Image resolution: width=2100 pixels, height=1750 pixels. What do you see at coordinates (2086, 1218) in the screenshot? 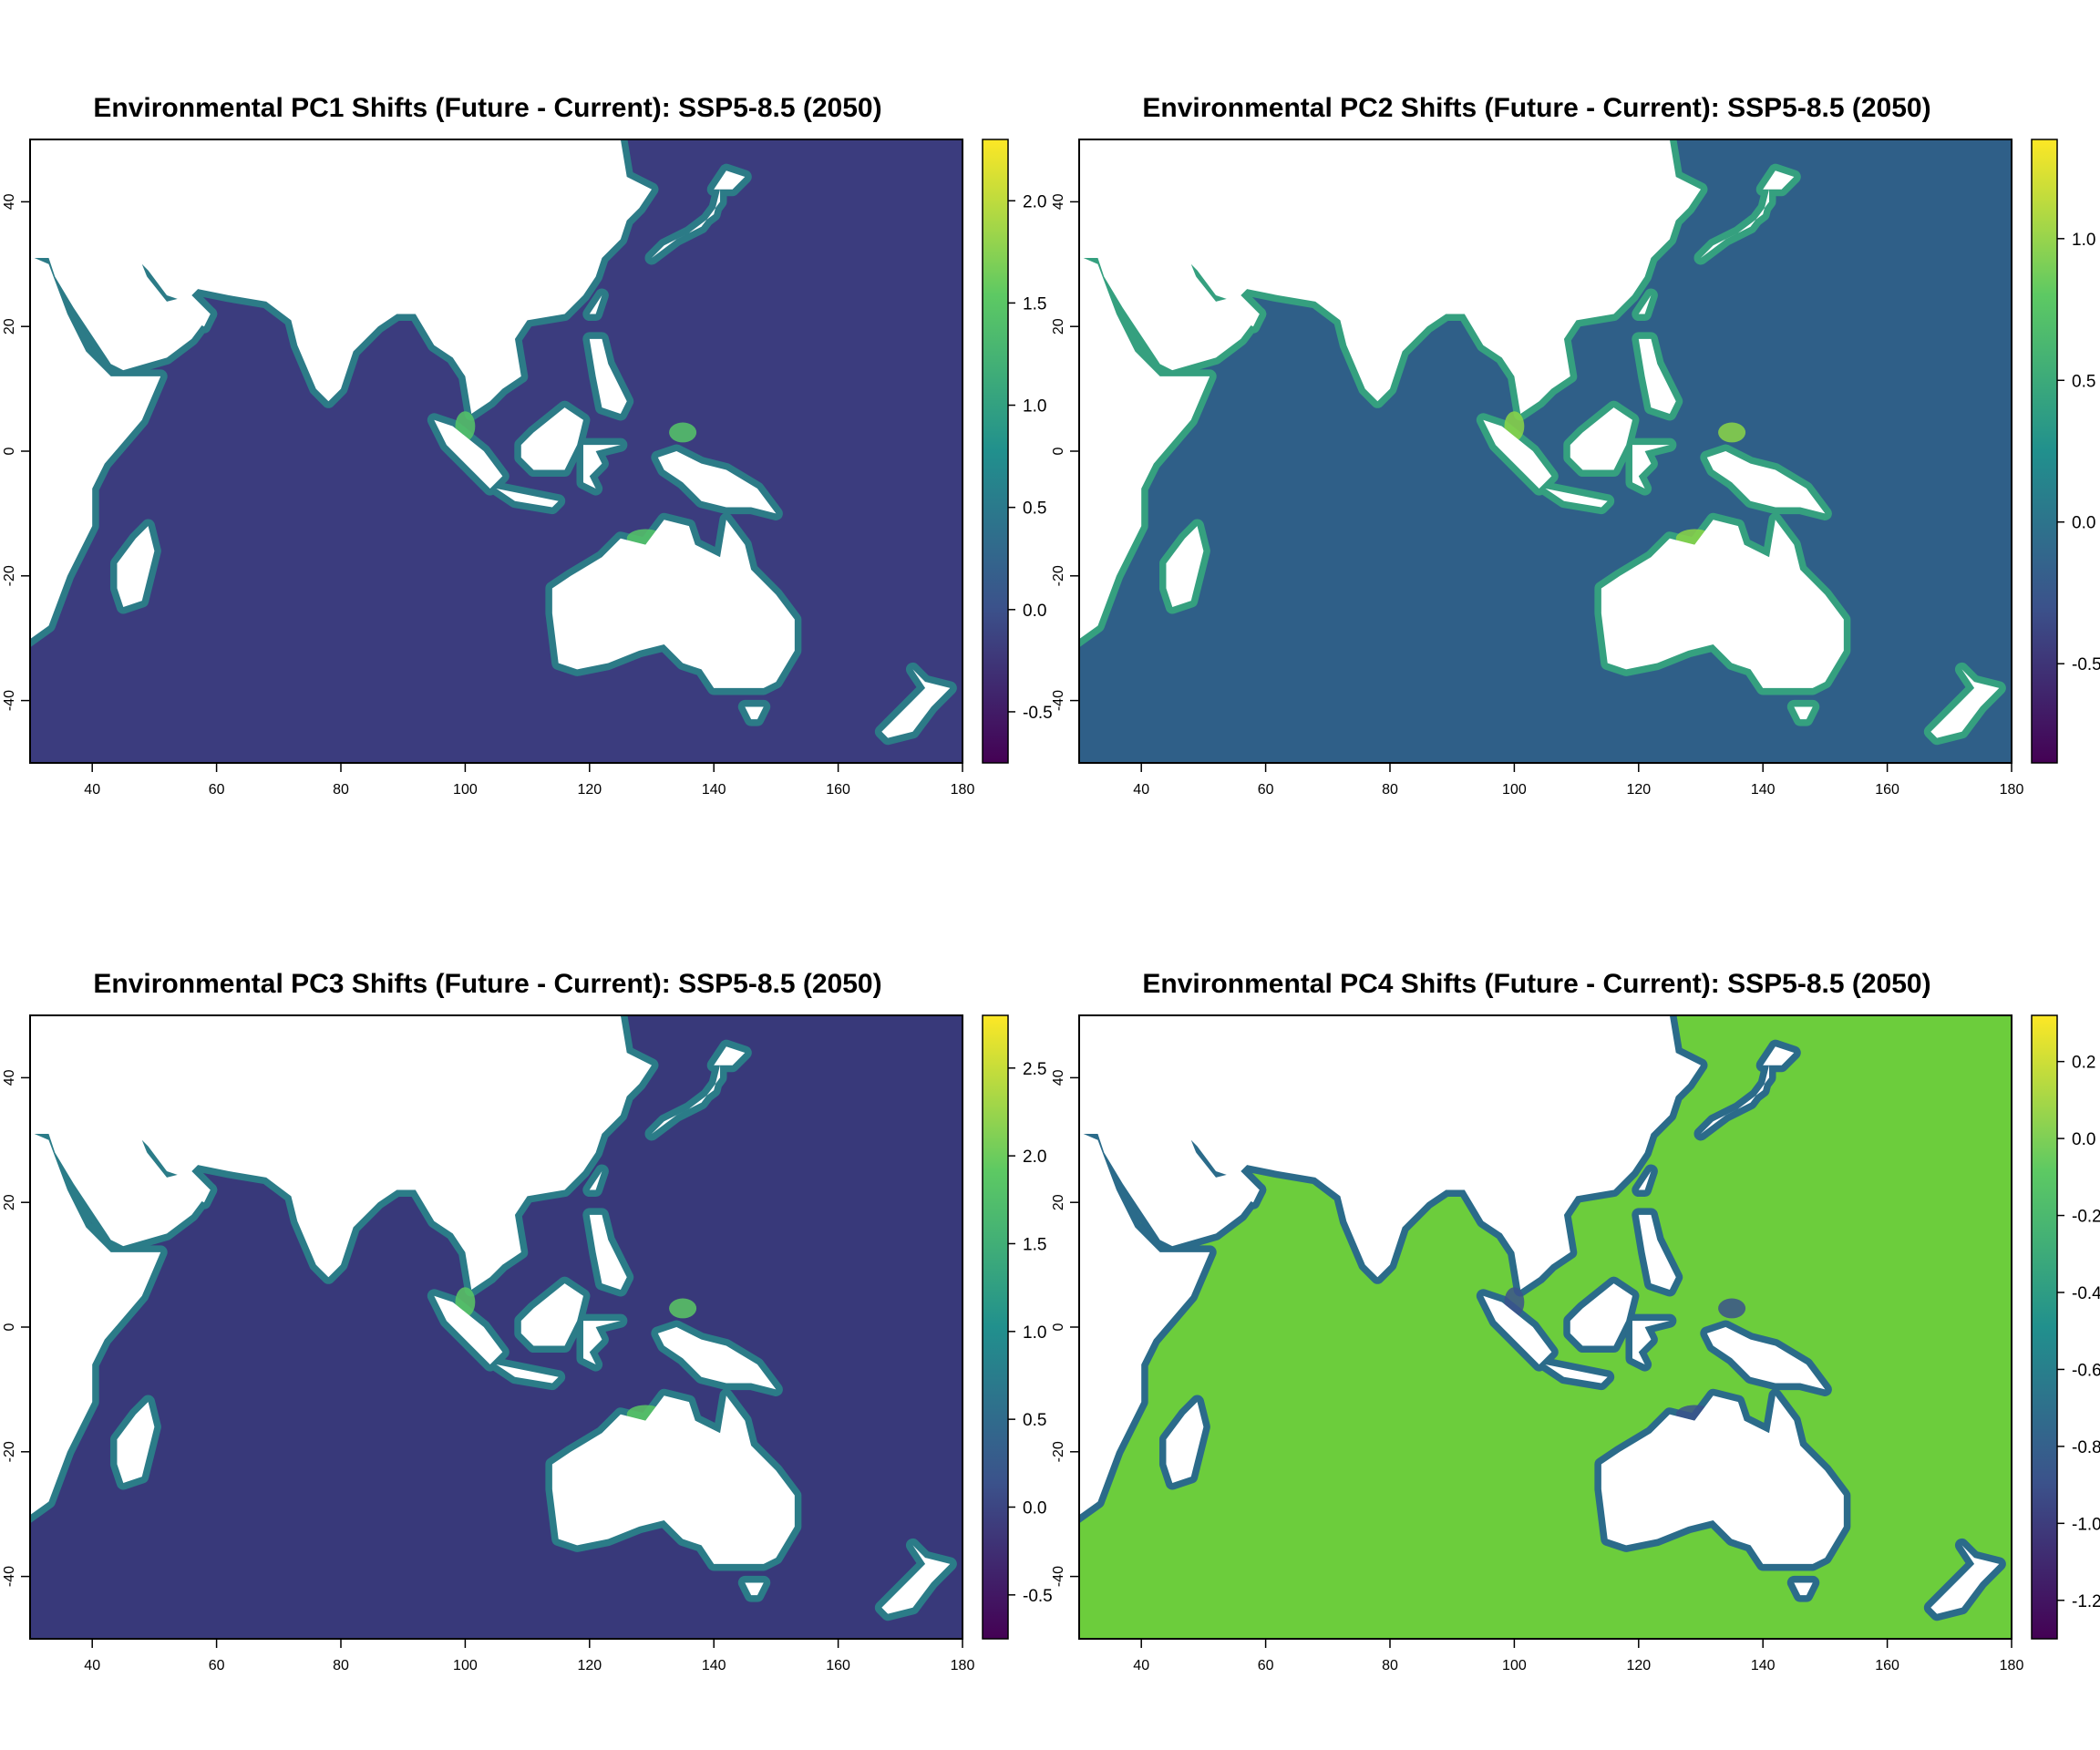
I see `colorbar-tick-label: -0.2` at bounding box center [2086, 1218].